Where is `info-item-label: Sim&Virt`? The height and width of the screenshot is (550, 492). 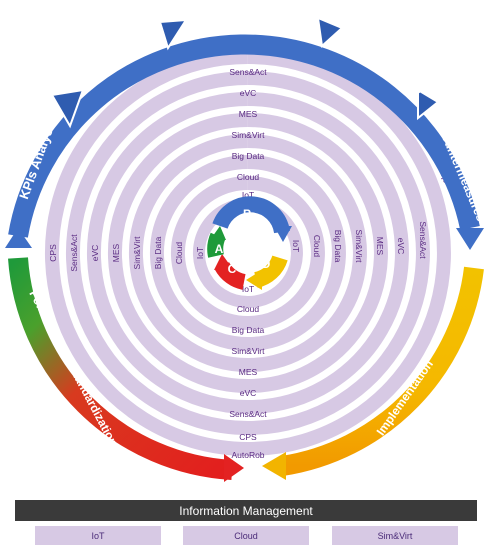 info-item-label: Sim&Virt is located at coordinates (395, 535).